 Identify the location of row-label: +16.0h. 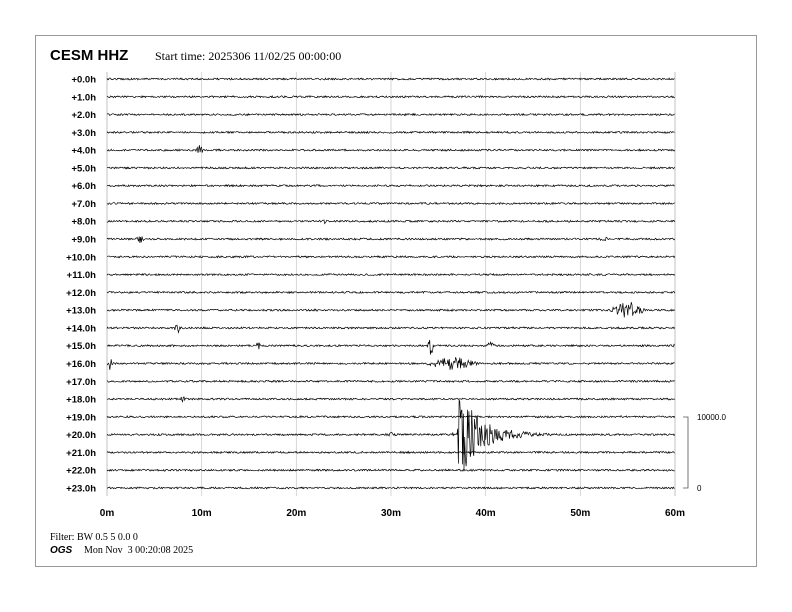
(81, 364).